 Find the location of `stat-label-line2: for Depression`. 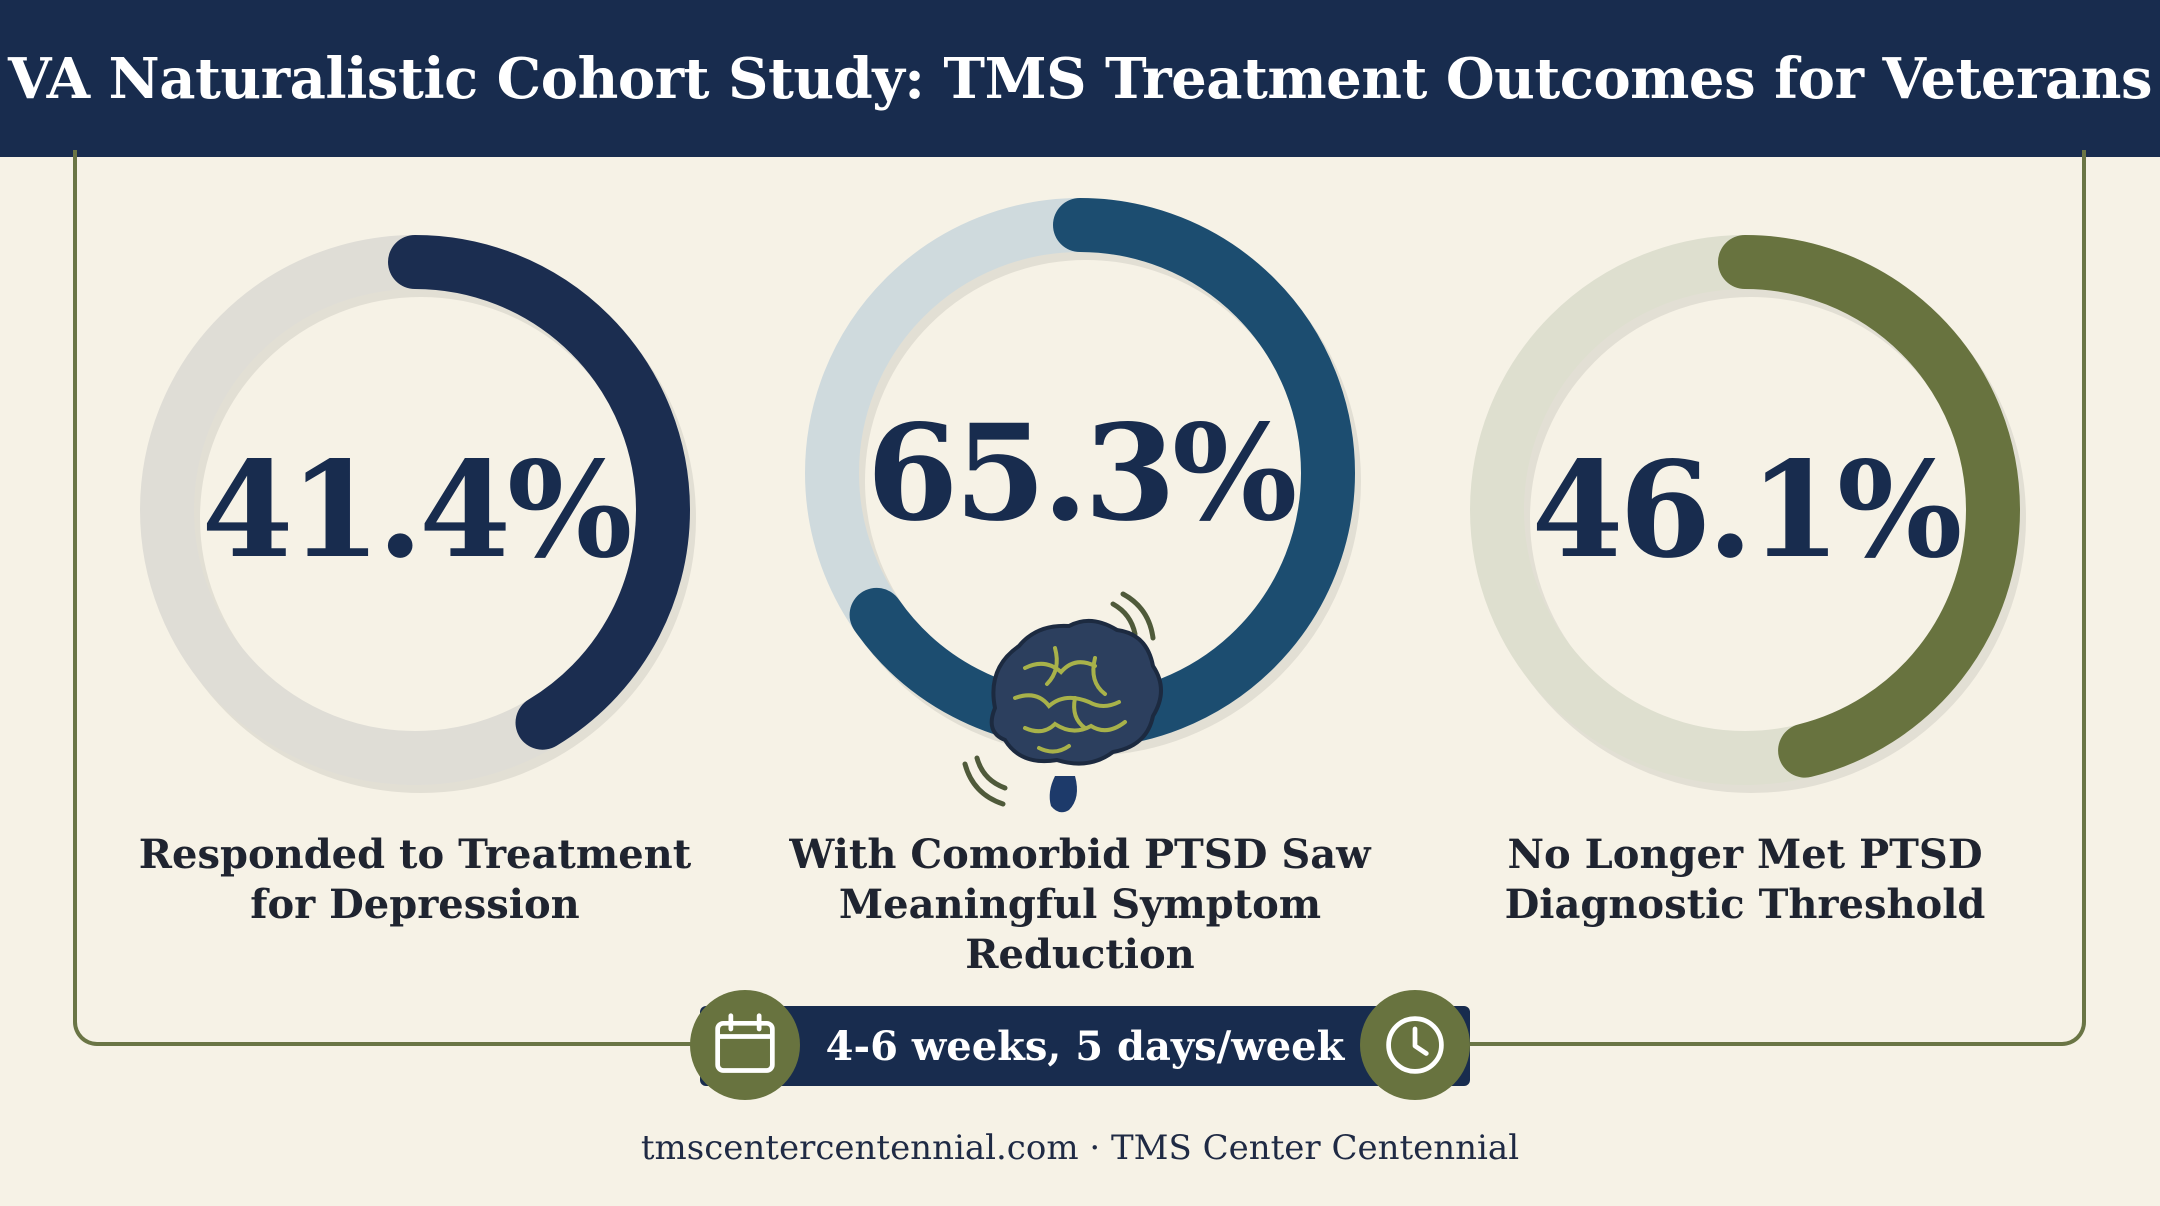

stat-label-line2: for Depression is located at coordinates (415, 904).